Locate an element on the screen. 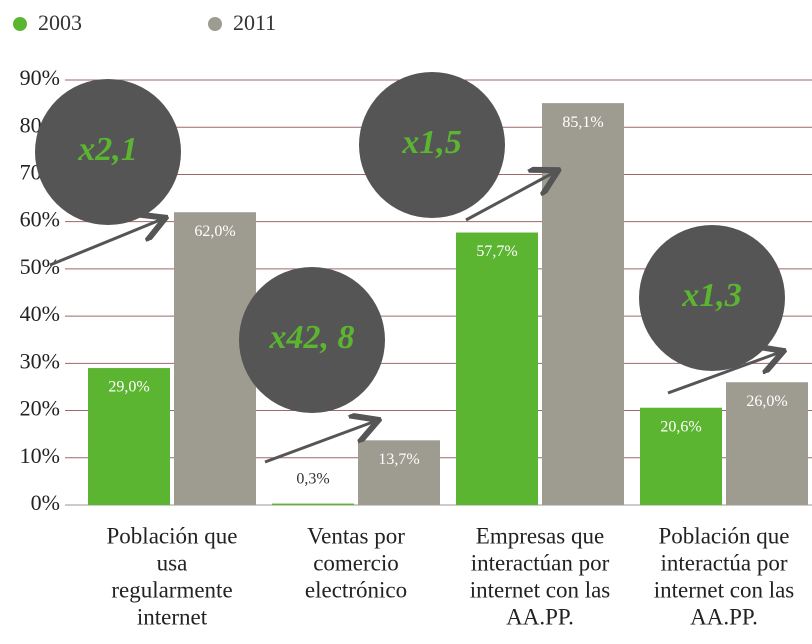 The height and width of the screenshot is (644, 812). value-label: 26,0% is located at coordinates (766, 401).